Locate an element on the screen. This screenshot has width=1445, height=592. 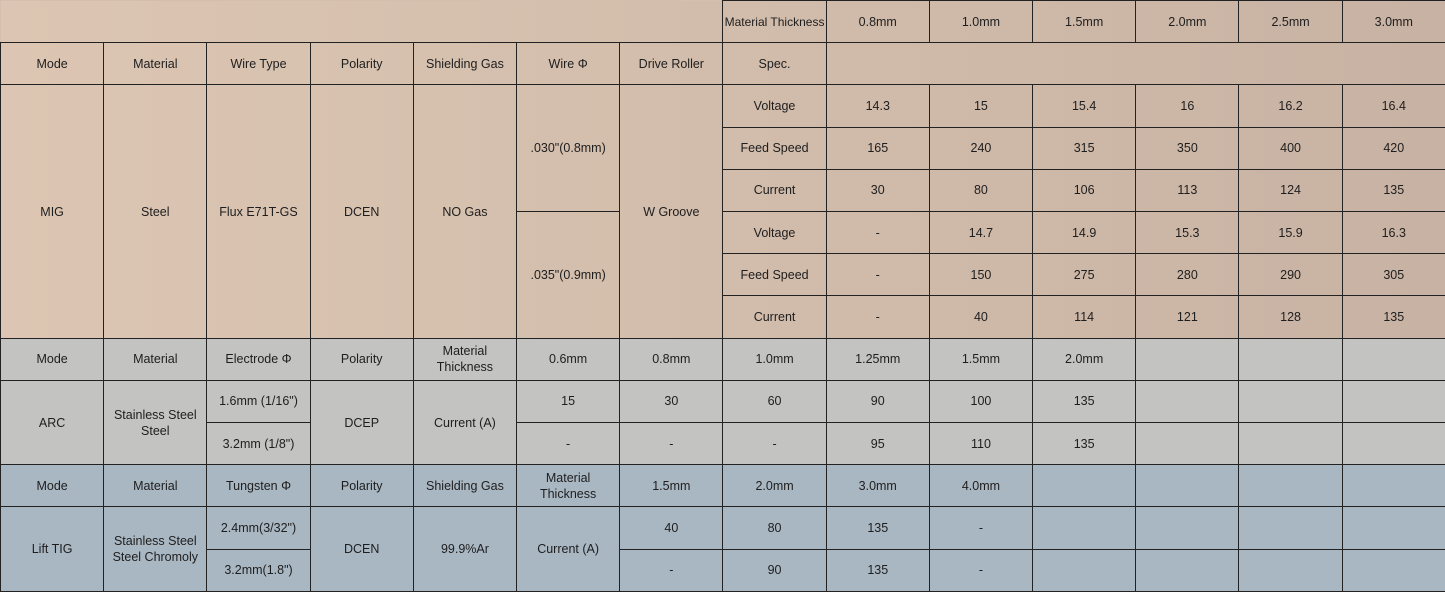
drive-roller-cell: W Groove is located at coordinates (671, 211).